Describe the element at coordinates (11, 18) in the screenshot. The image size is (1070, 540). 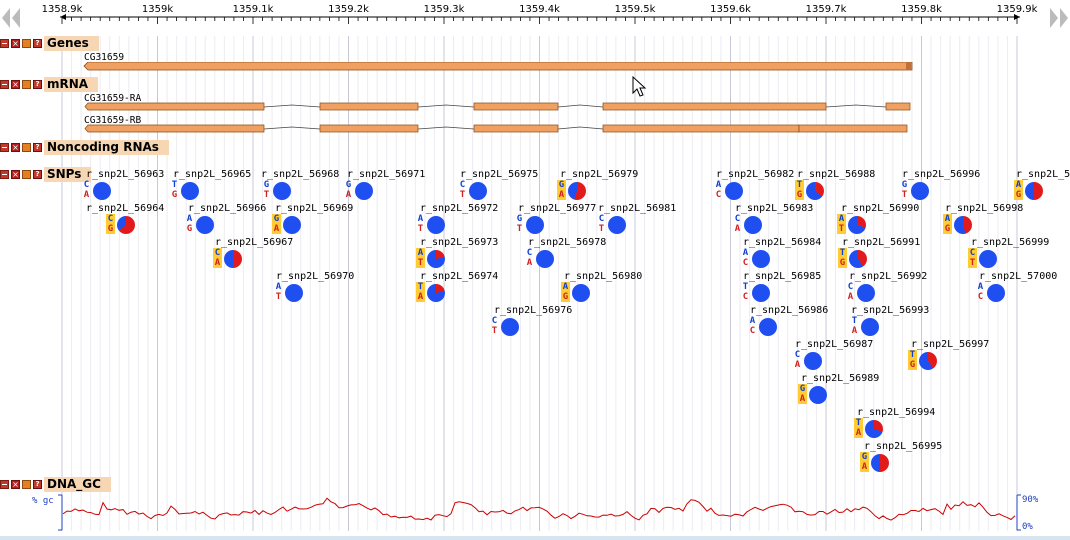
I see `double-arrow-left-icon` at that location.